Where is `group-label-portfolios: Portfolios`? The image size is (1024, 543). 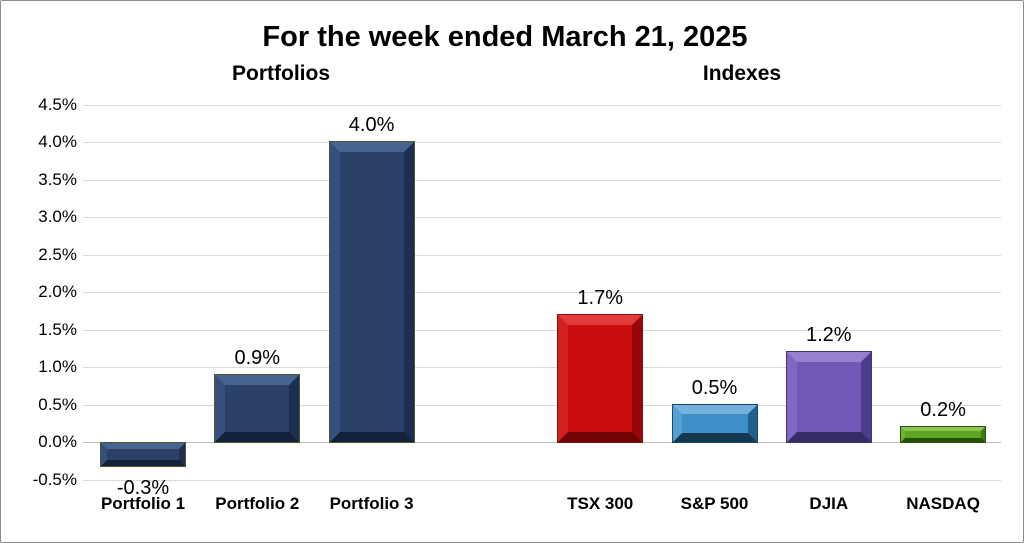
group-label-portfolios: Portfolios is located at coordinates (281, 73).